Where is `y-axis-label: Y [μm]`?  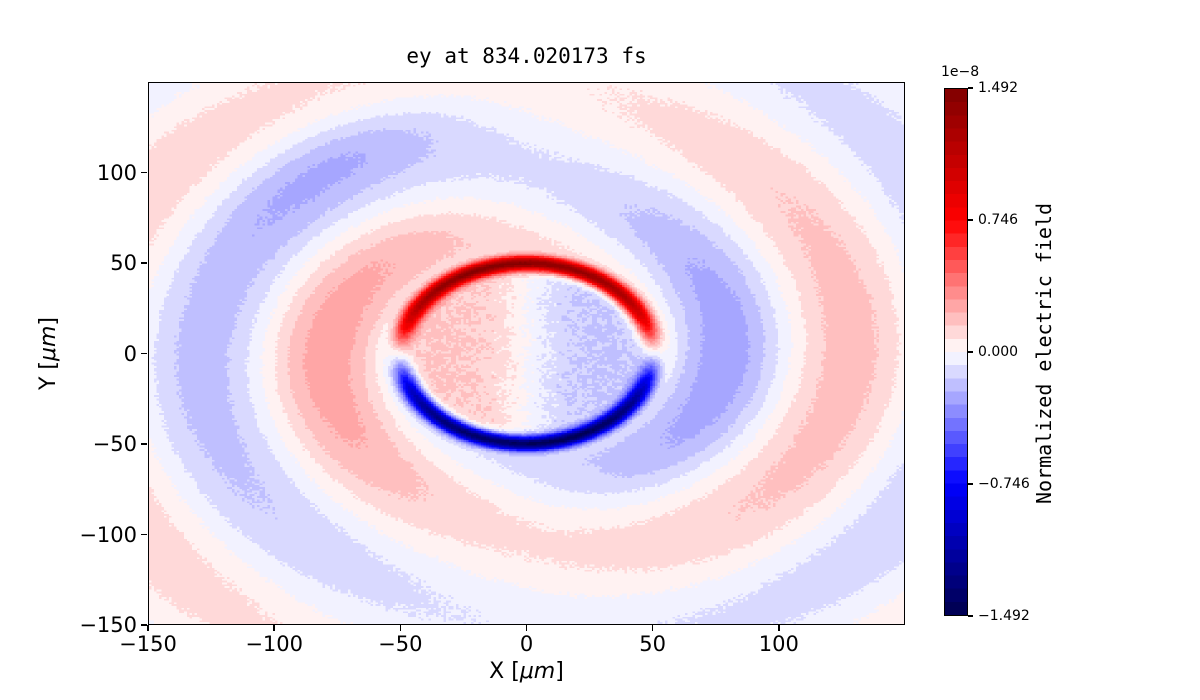
y-axis-label: Y [μm] is located at coordinates (48, 353).